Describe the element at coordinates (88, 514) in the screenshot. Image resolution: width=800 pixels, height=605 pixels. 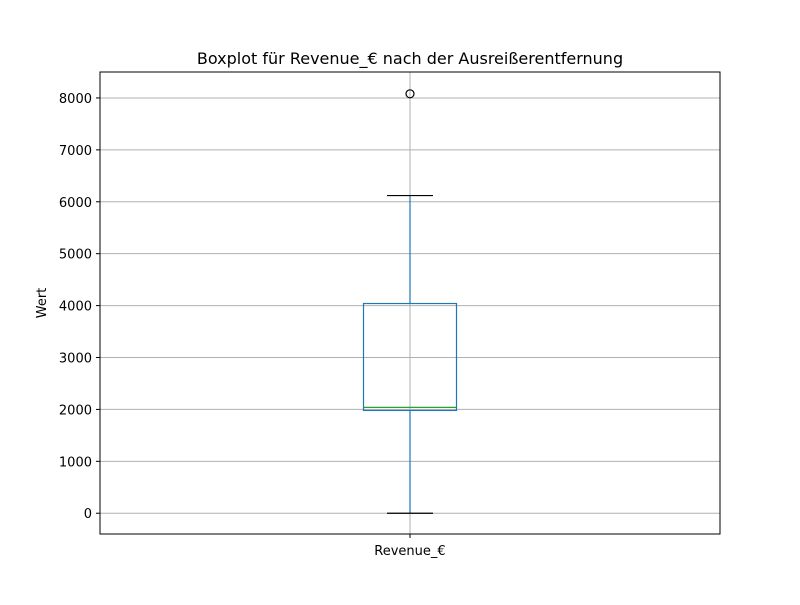
I see `y-tick-label: 0` at that location.